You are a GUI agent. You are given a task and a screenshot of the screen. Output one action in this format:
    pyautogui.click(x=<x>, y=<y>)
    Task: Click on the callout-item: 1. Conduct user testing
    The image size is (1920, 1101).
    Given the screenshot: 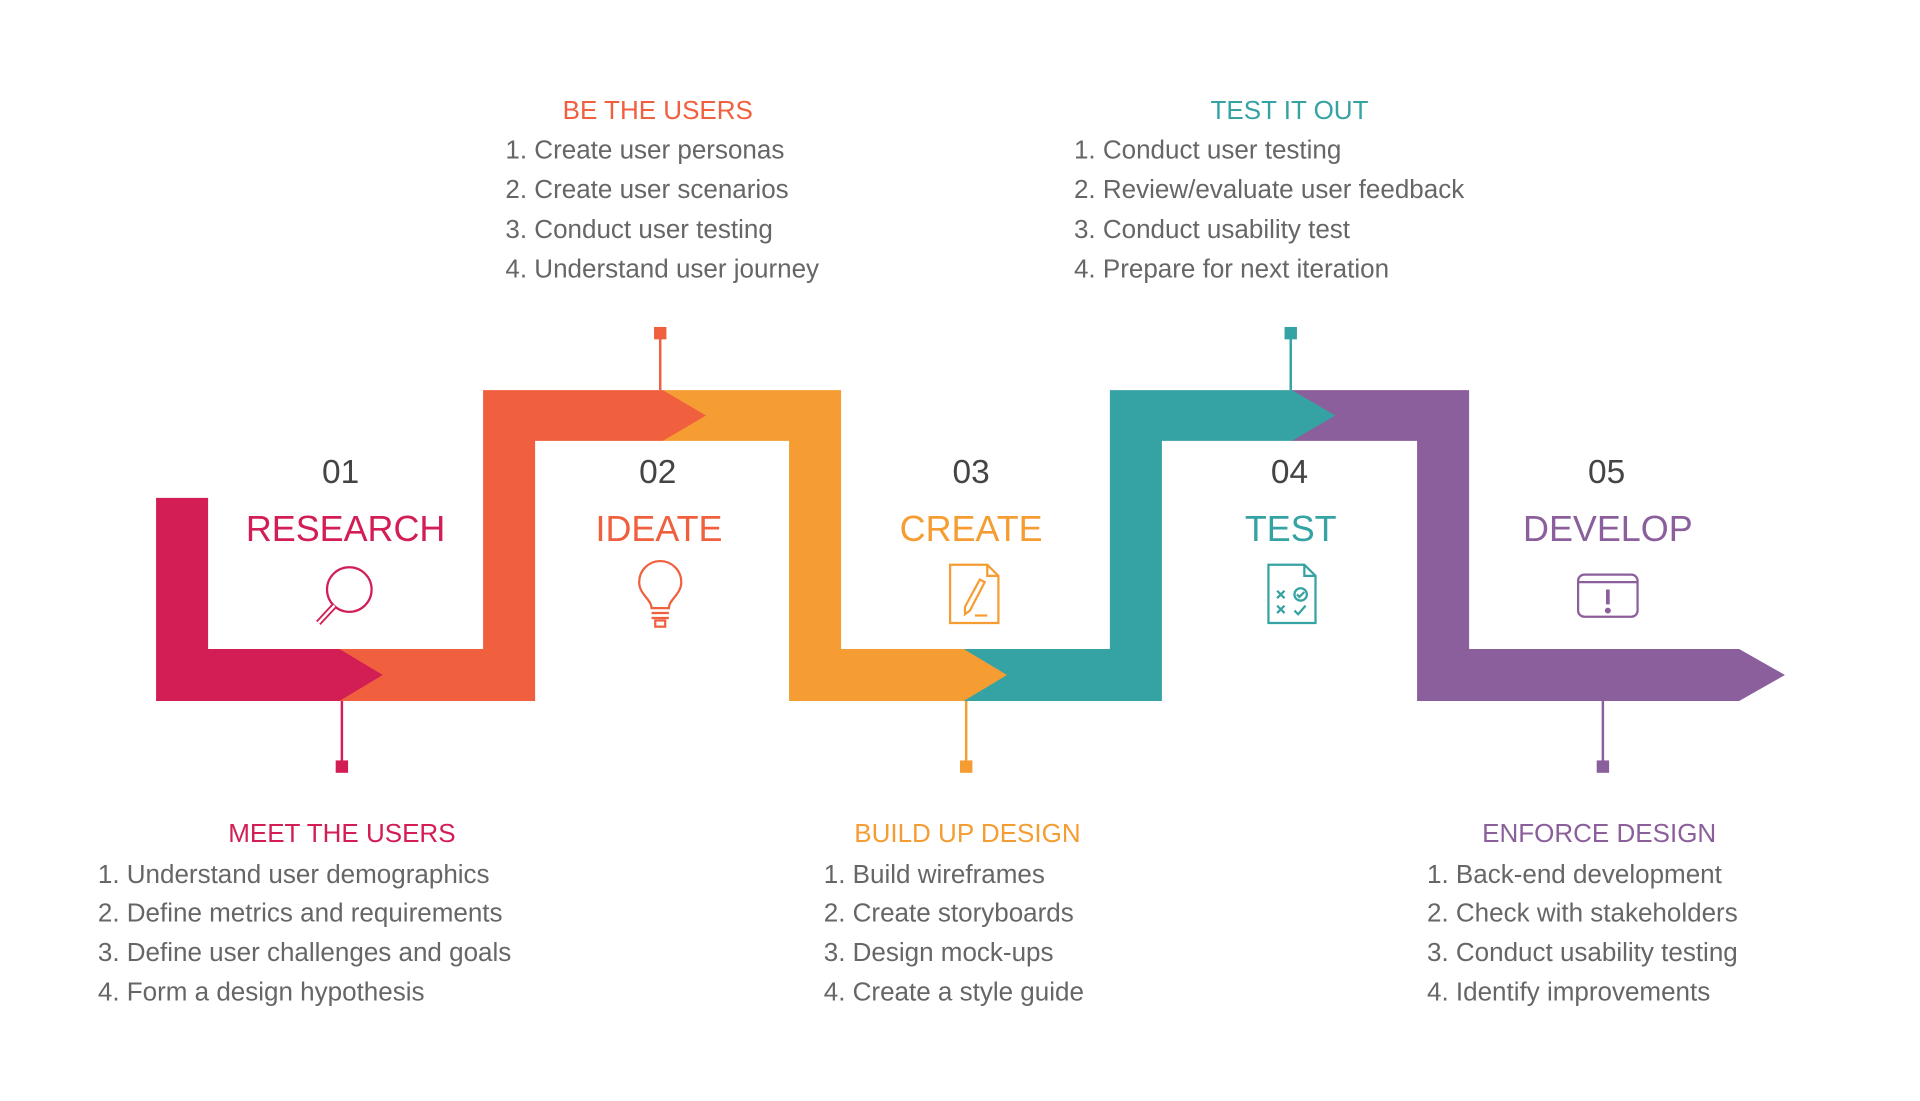 What is the action you would take?
    pyautogui.click(x=1207, y=150)
    